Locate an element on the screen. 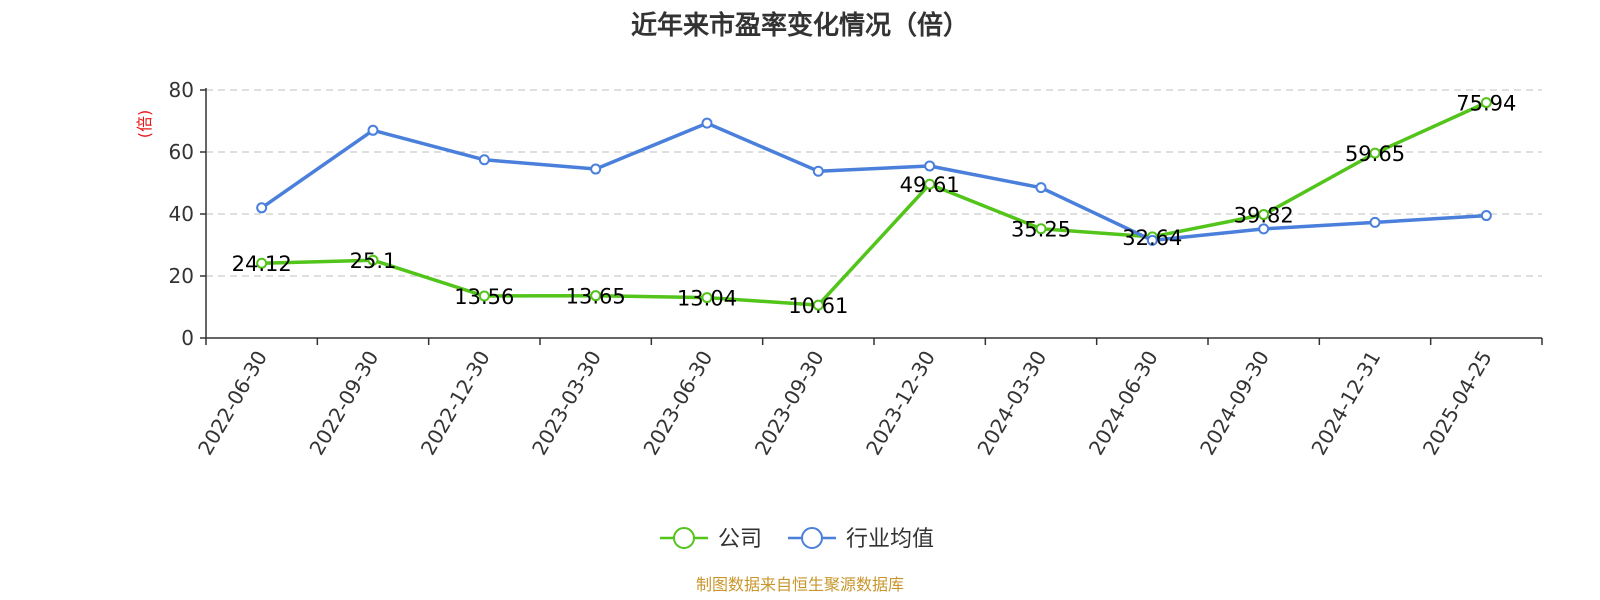 This screenshot has width=1600, height=600. x-tick-label: 2022-09-30 is located at coordinates (343, 403).